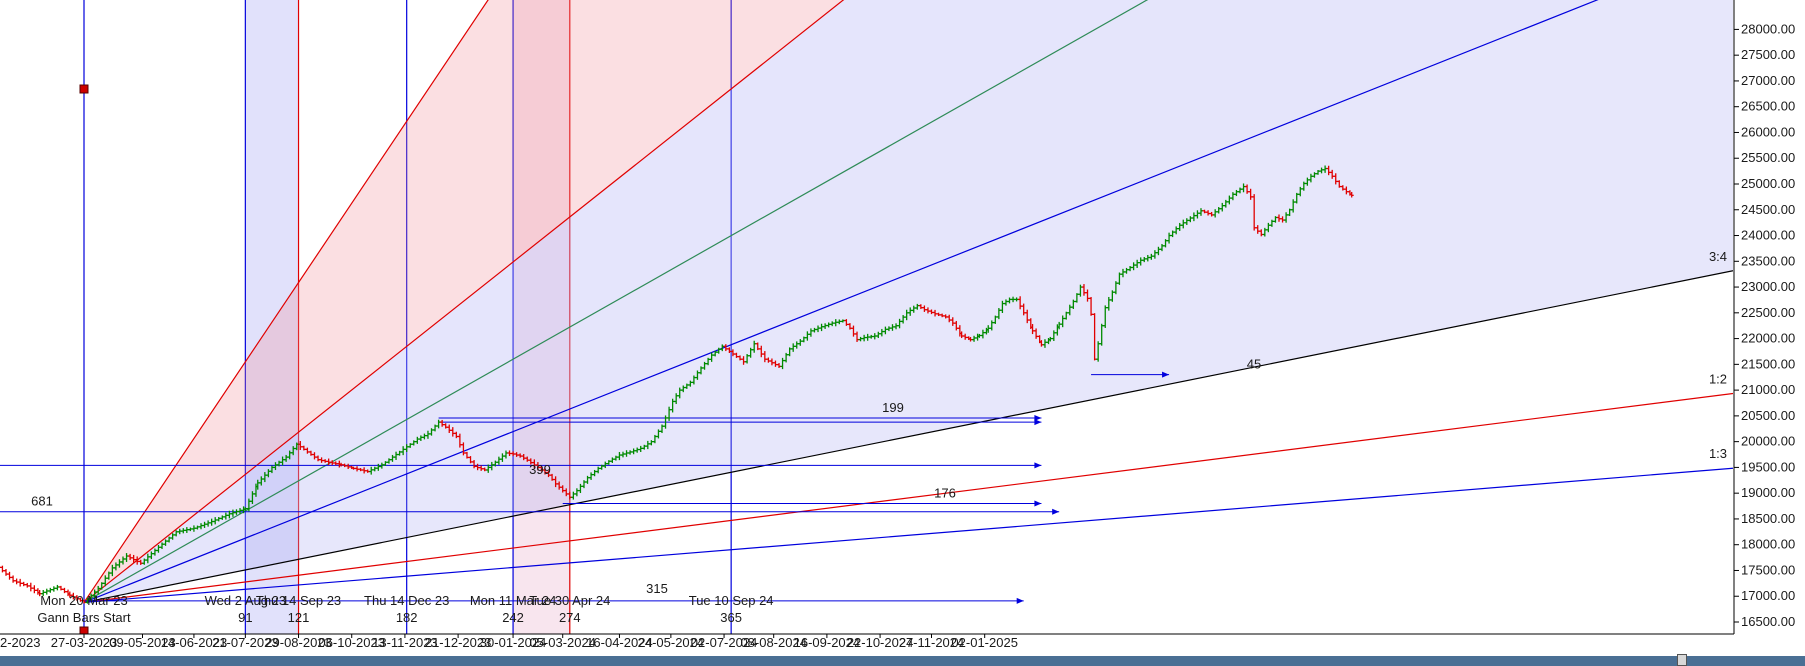 This screenshot has height=666, width=1805. I want to click on cycle-date-label-0: Mon 20 Mar 23, so click(83, 600).